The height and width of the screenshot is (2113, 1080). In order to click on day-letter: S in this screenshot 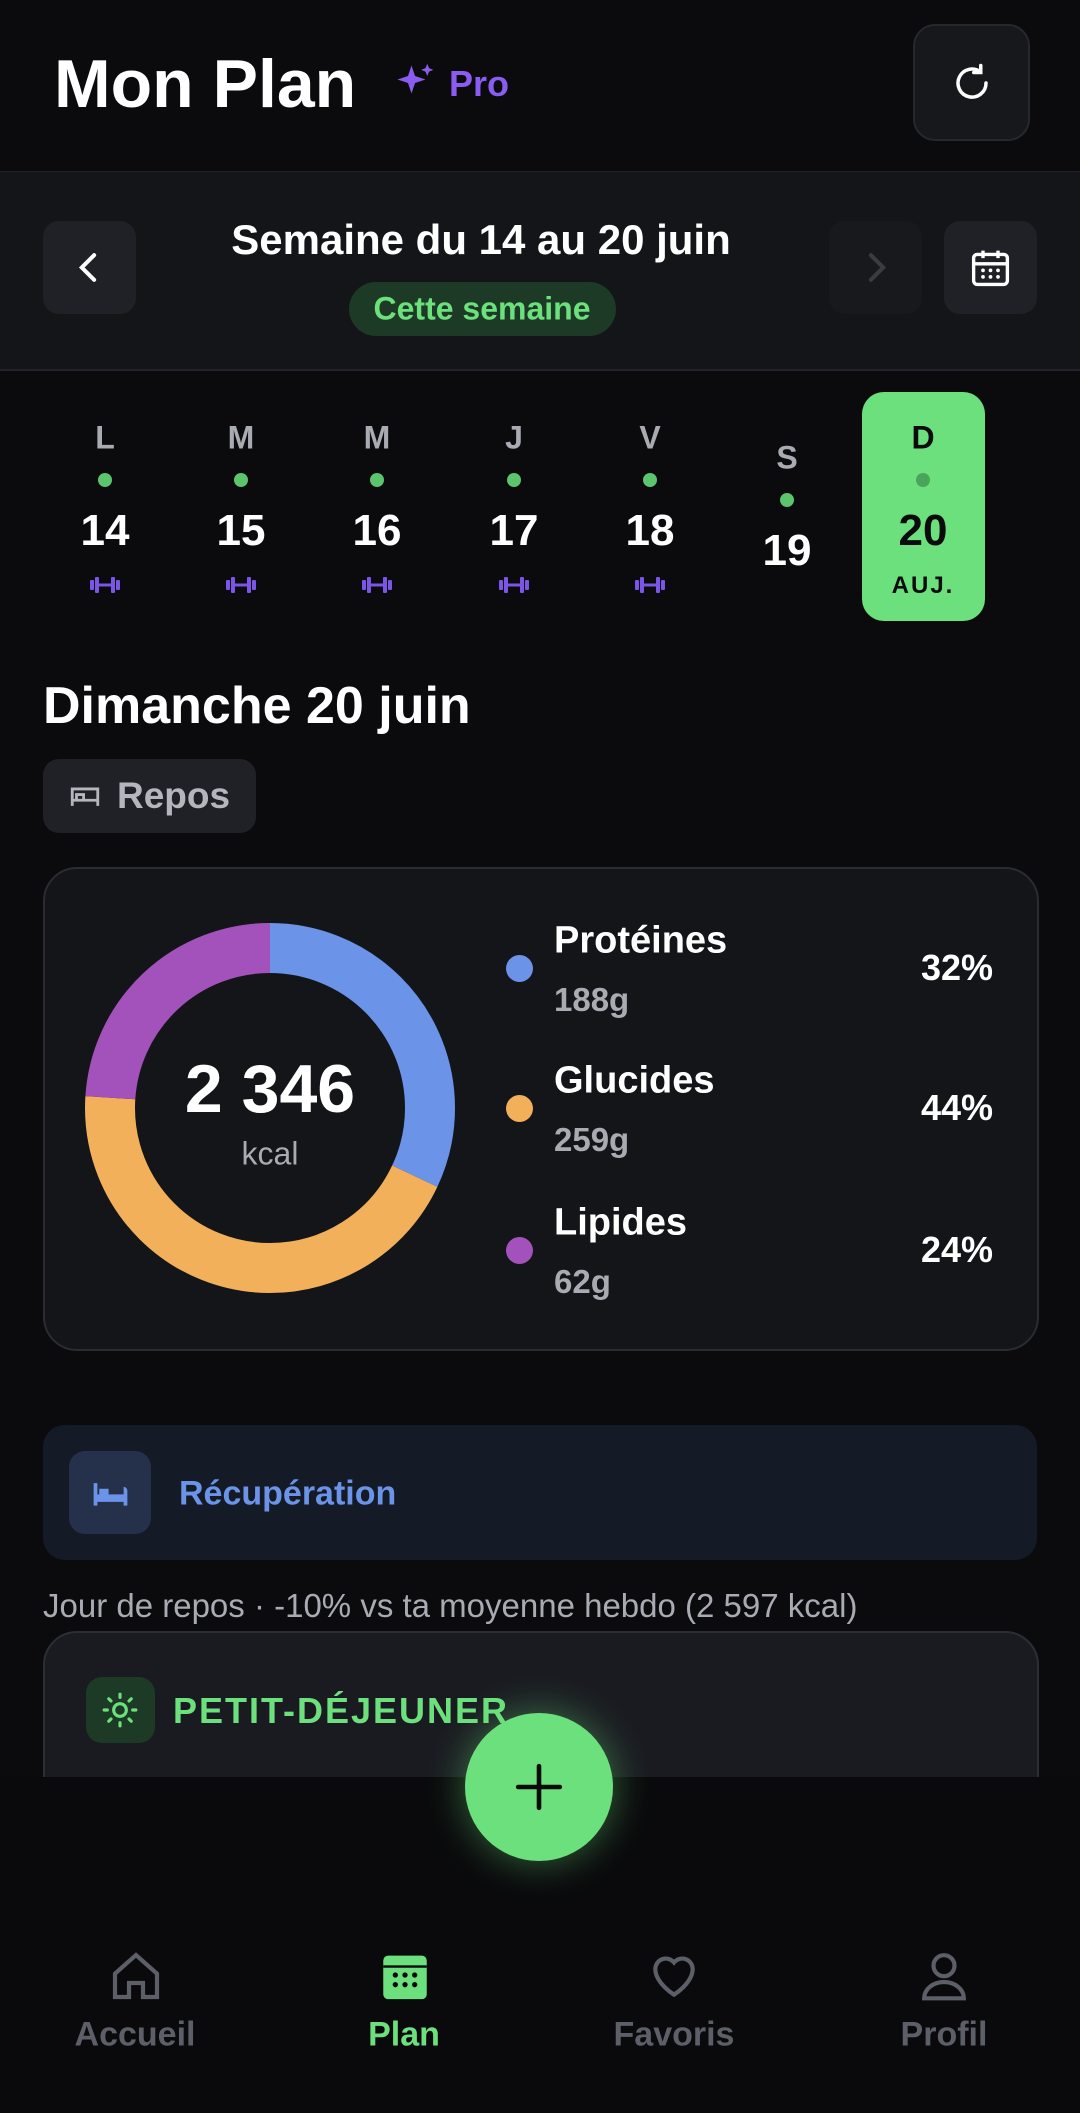, I will do `click(787, 457)`.